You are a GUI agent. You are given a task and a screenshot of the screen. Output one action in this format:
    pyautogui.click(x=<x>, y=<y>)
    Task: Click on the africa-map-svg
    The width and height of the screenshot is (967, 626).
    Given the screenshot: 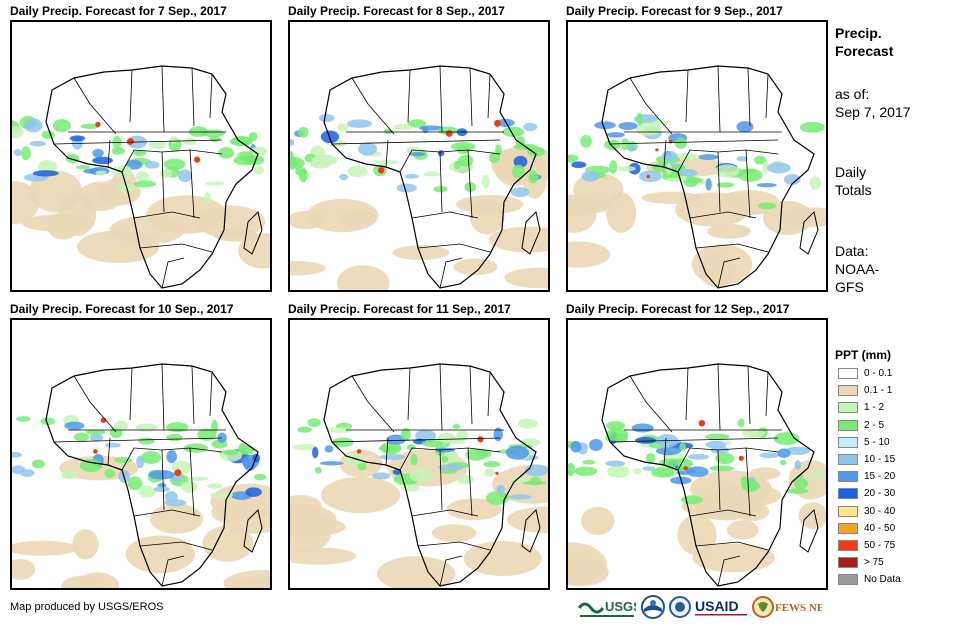 What is the action you would take?
    pyautogui.click(x=419, y=156)
    